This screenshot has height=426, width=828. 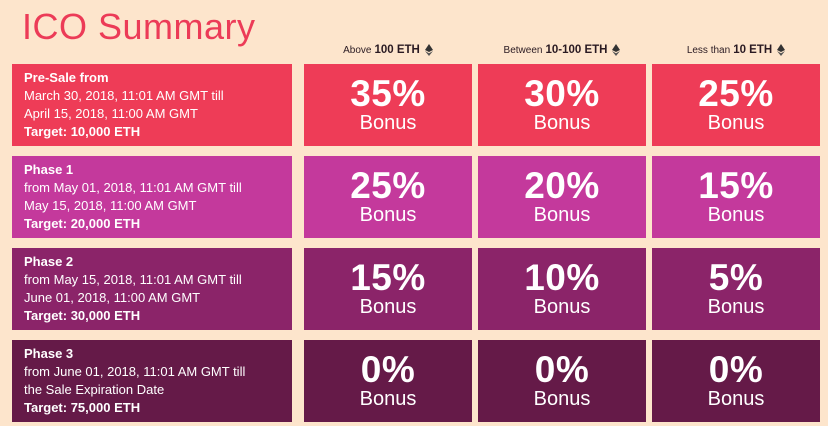 I want to click on phase-name: Phase 1, so click(x=49, y=169).